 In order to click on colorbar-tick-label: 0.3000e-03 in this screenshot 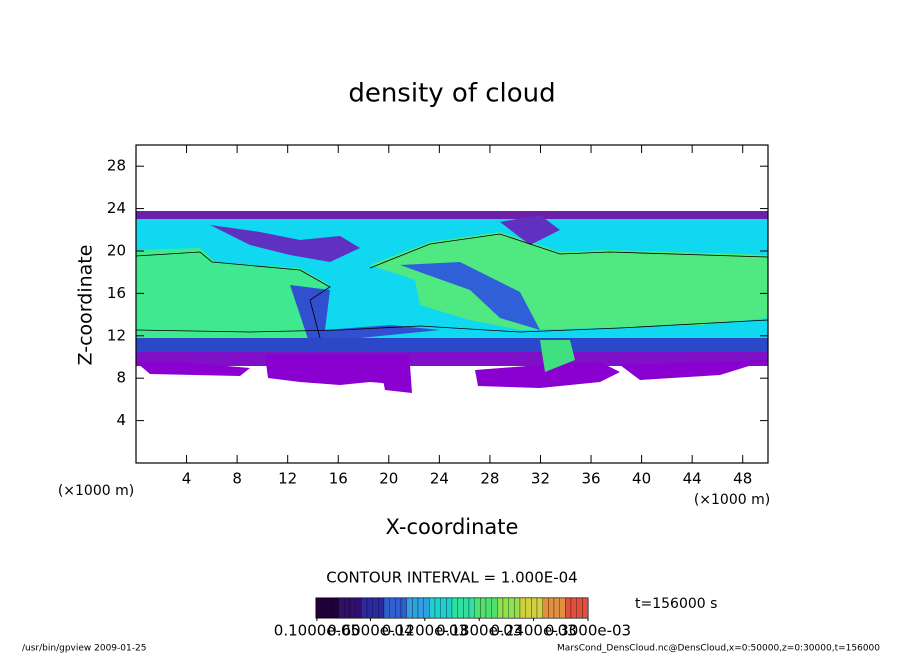, I will do `click(588, 631)`.